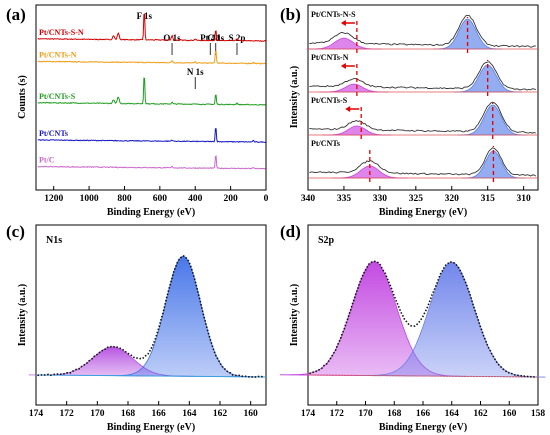 The width and height of the screenshot is (550, 435). I want to click on x-ticks-d: 174 172 170 168 166 164 162 160 158, so click(423, 410).